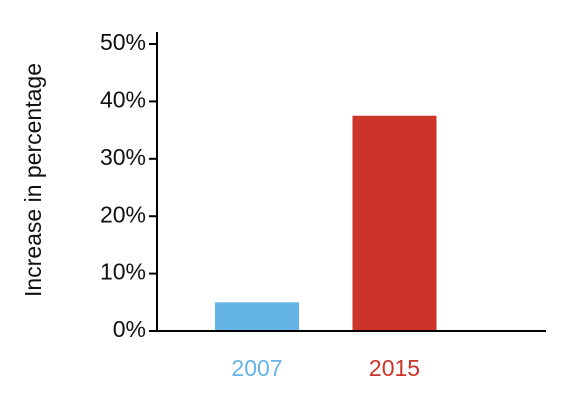  Describe the element at coordinates (123, 214) in the screenshot. I see `y-tick-label: 20%` at that location.